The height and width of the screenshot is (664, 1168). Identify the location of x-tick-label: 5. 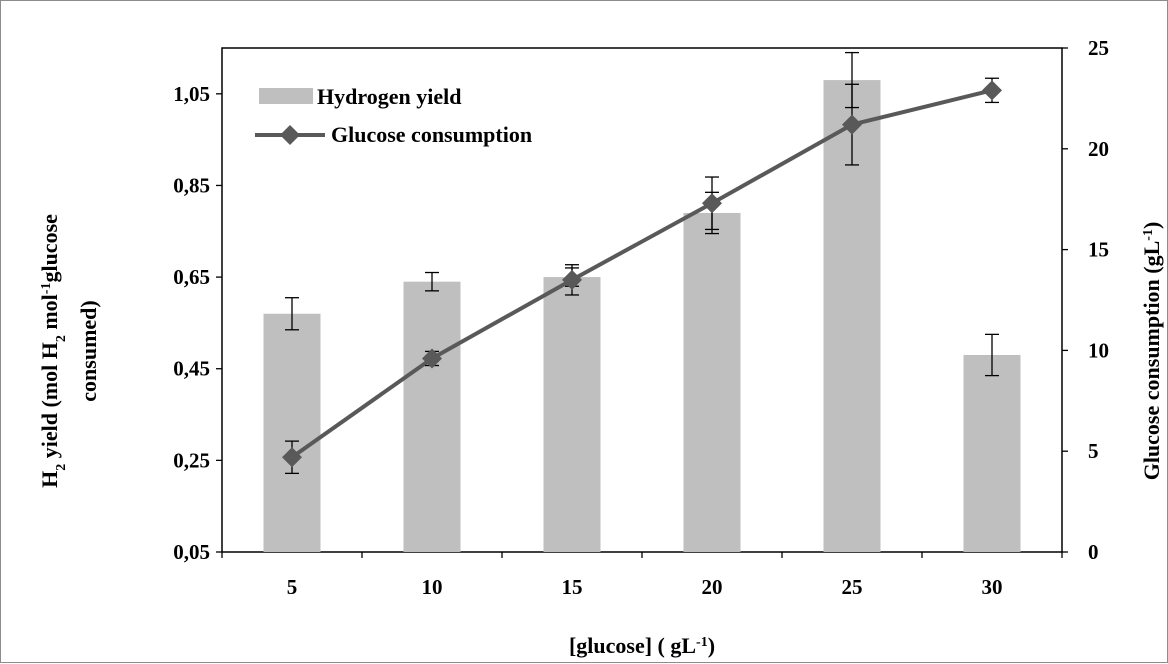
(292, 587).